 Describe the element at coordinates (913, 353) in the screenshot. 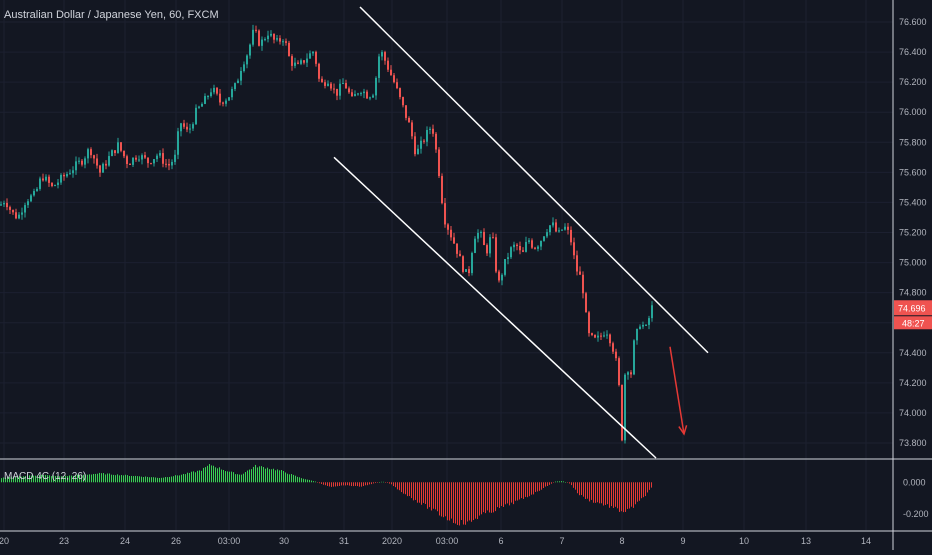

I see `price-tick-label: 74.400` at that location.